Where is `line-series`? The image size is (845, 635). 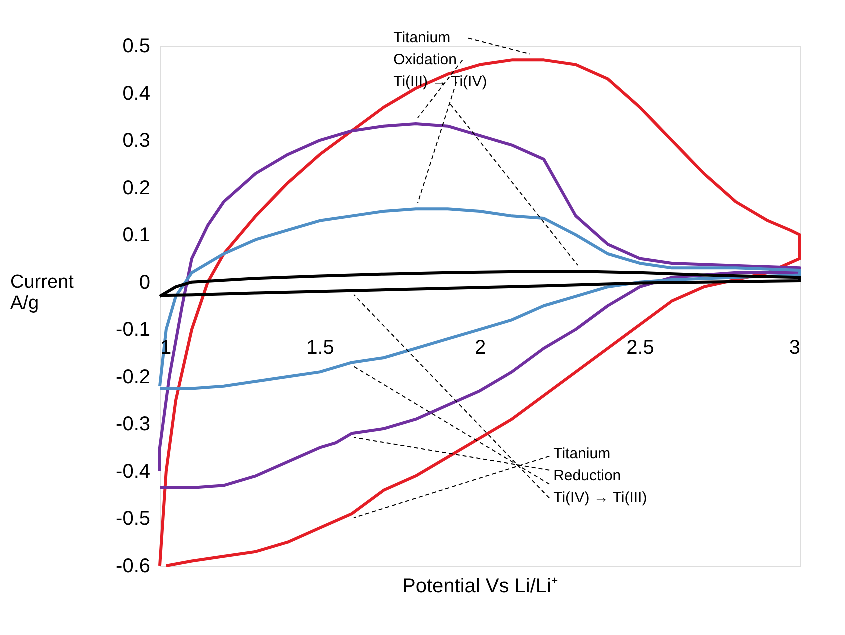
line-series is located at coordinates (480, 284).